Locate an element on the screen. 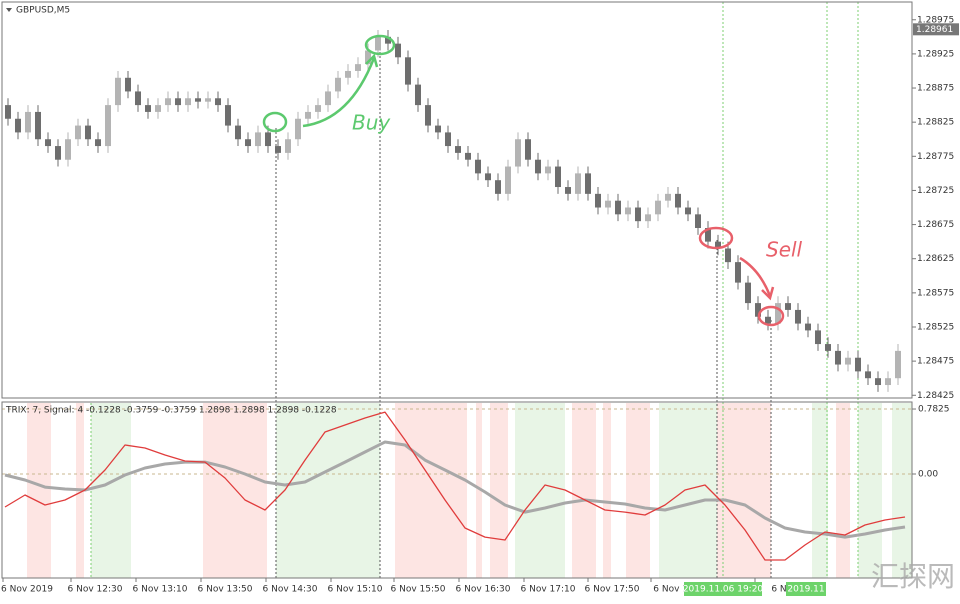 The width and height of the screenshot is (960, 604). sell-label: Sell is located at coordinates (784, 250).